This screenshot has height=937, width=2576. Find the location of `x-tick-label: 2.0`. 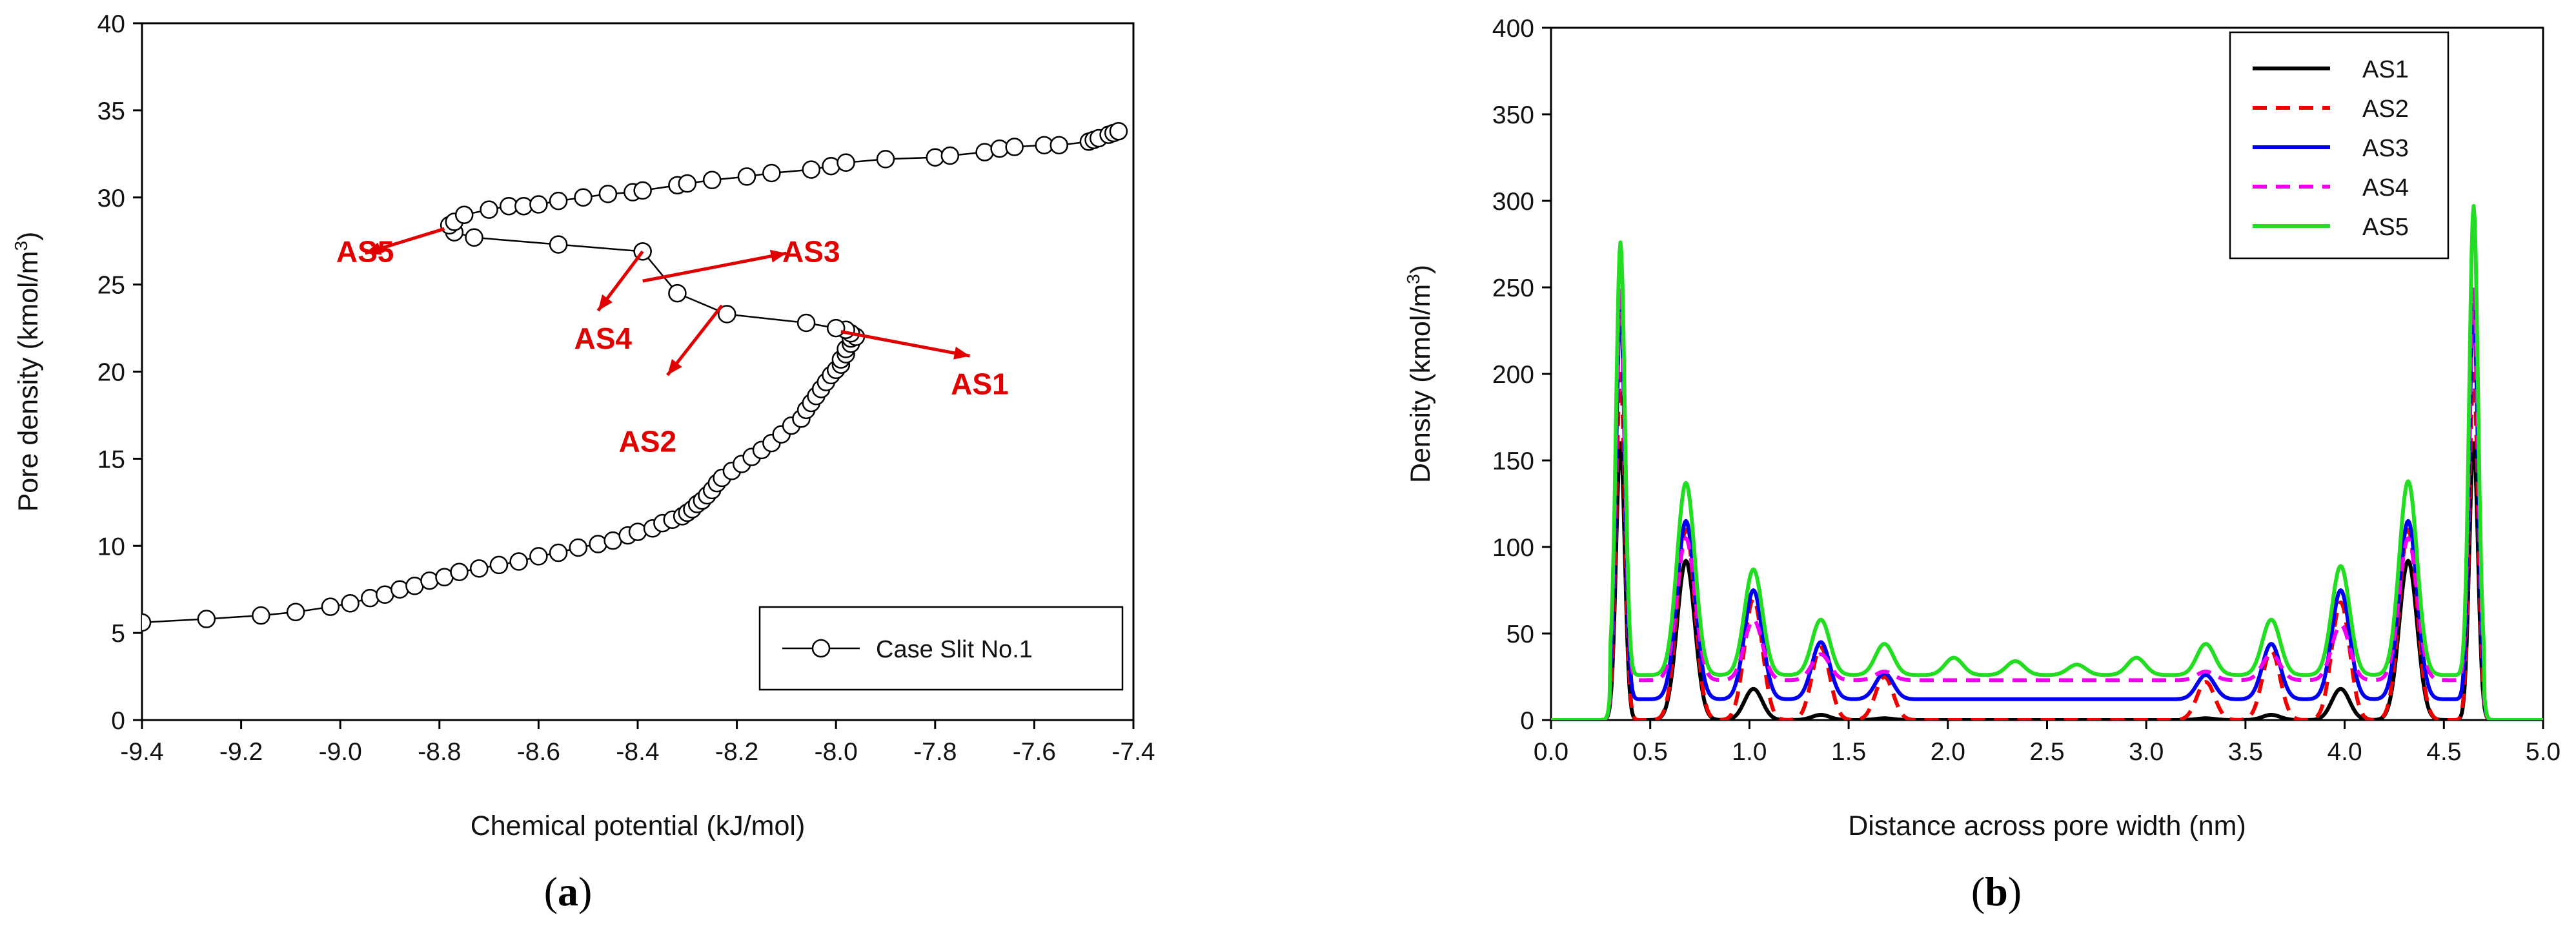

x-tick-label: 2.0 is located at coordinates (1948, 752).